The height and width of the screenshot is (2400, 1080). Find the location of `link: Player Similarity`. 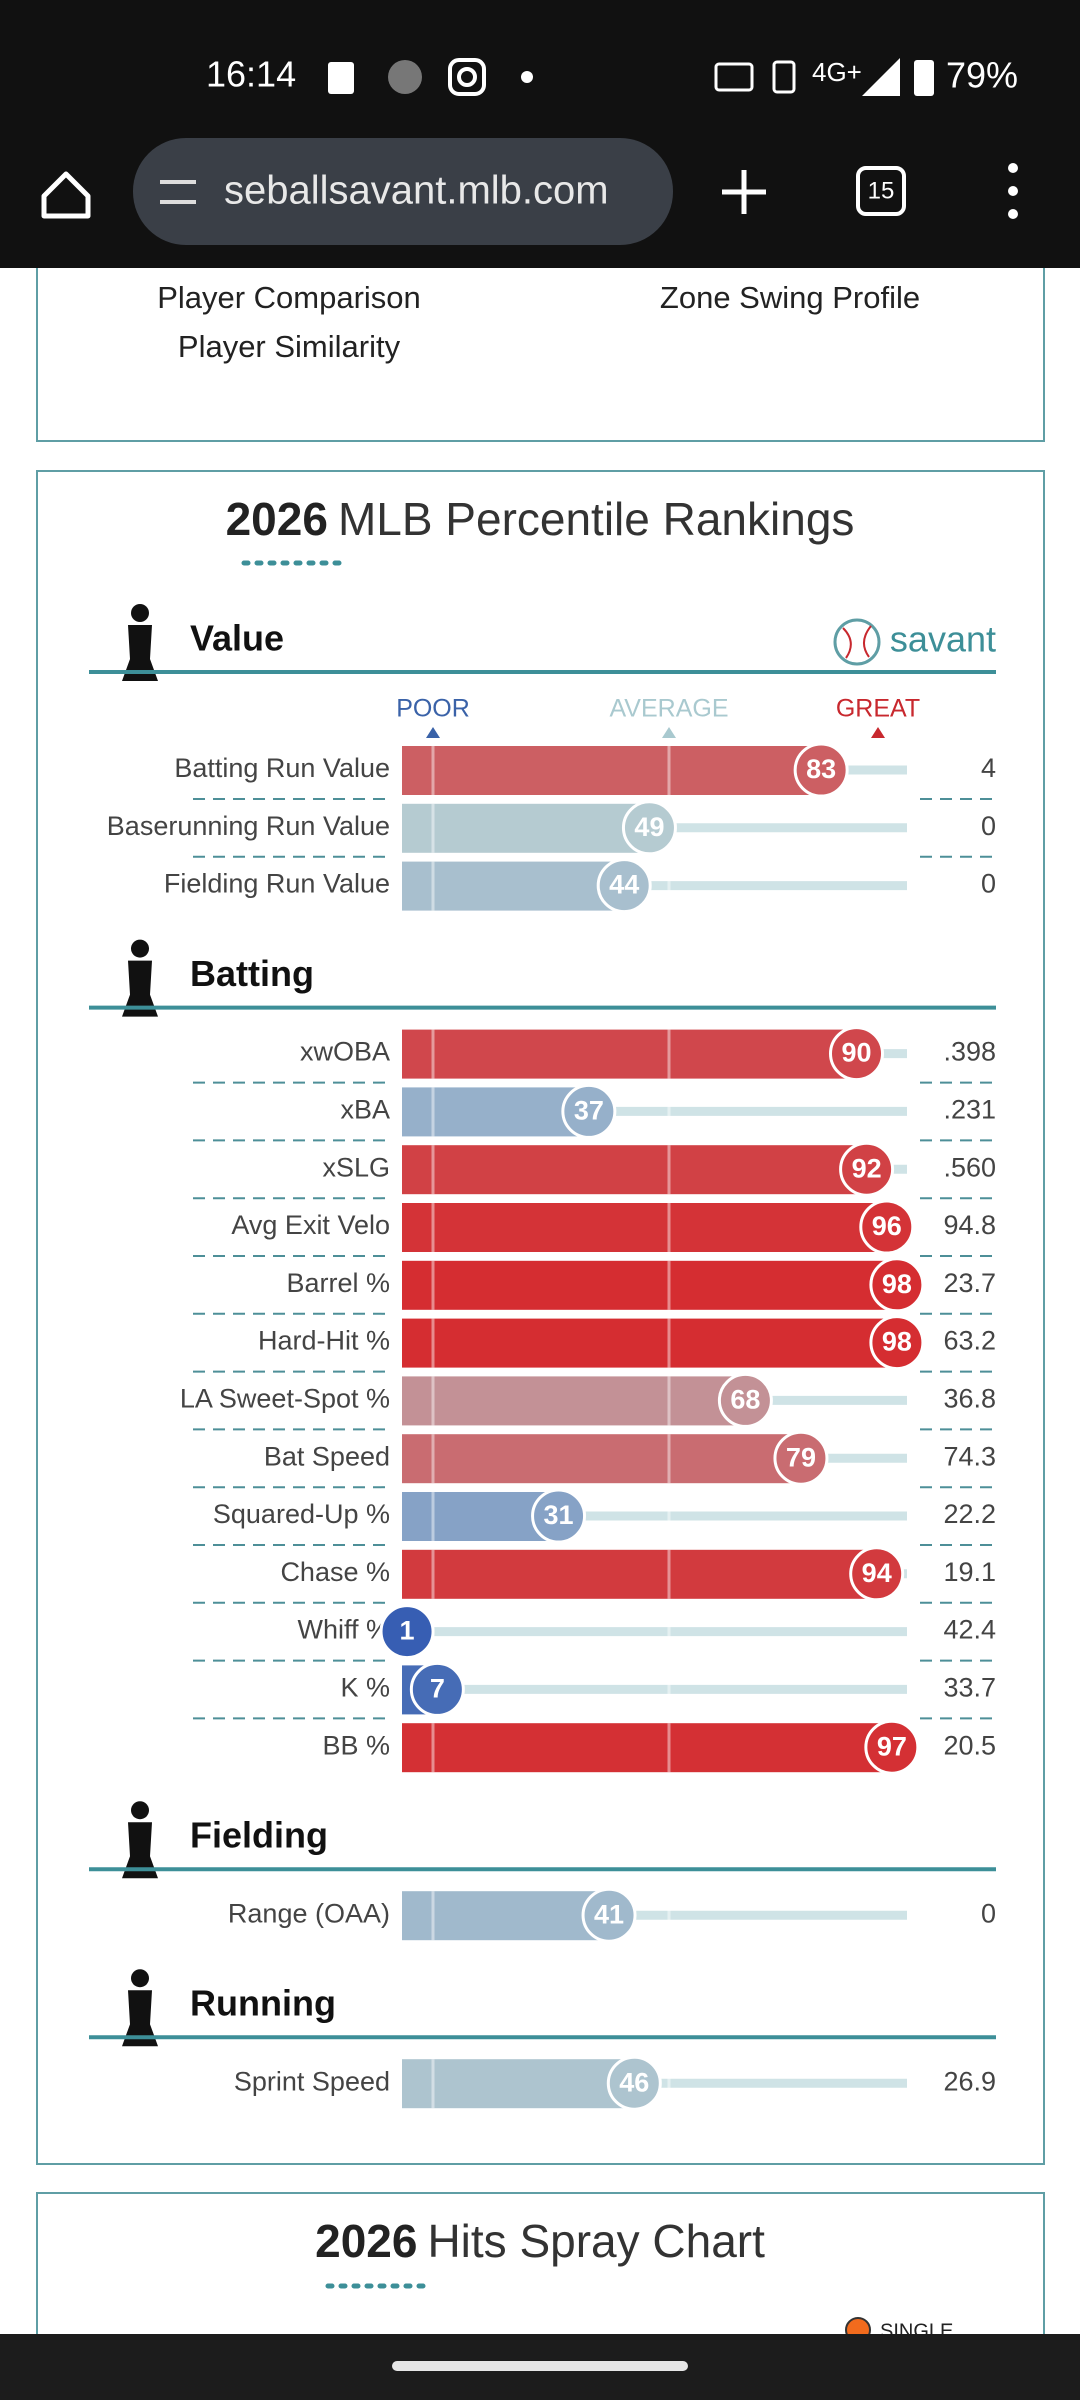

link: Player Similarity is located at coordinates (289, 346).